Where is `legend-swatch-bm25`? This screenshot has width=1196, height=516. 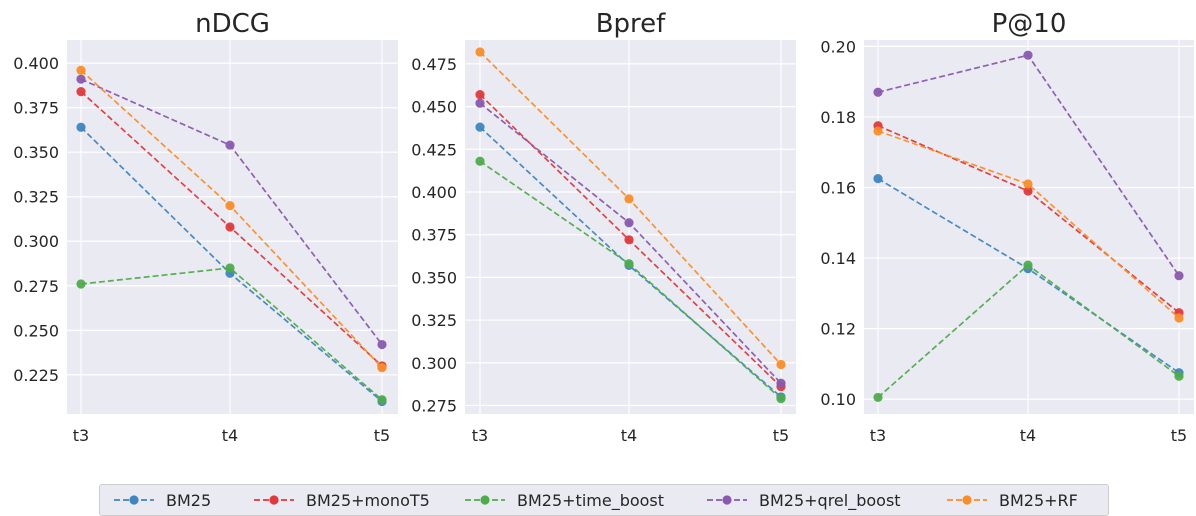 legend-swatch-bm25 is located at coordinates (134, 500).